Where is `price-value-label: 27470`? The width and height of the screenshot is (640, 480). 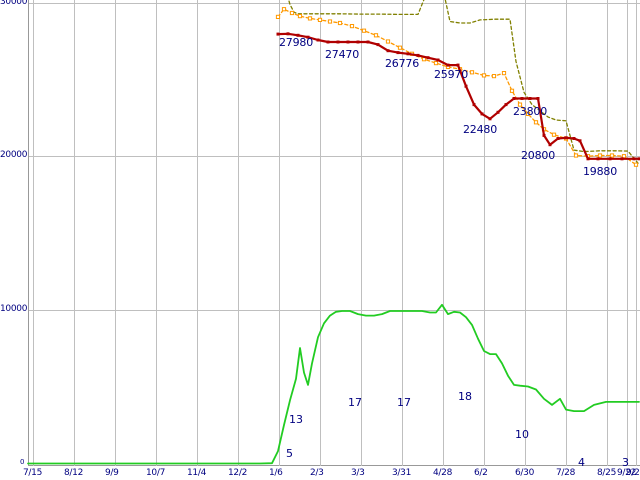 price-value-label: 27470 is located at coordinates (342, 54).